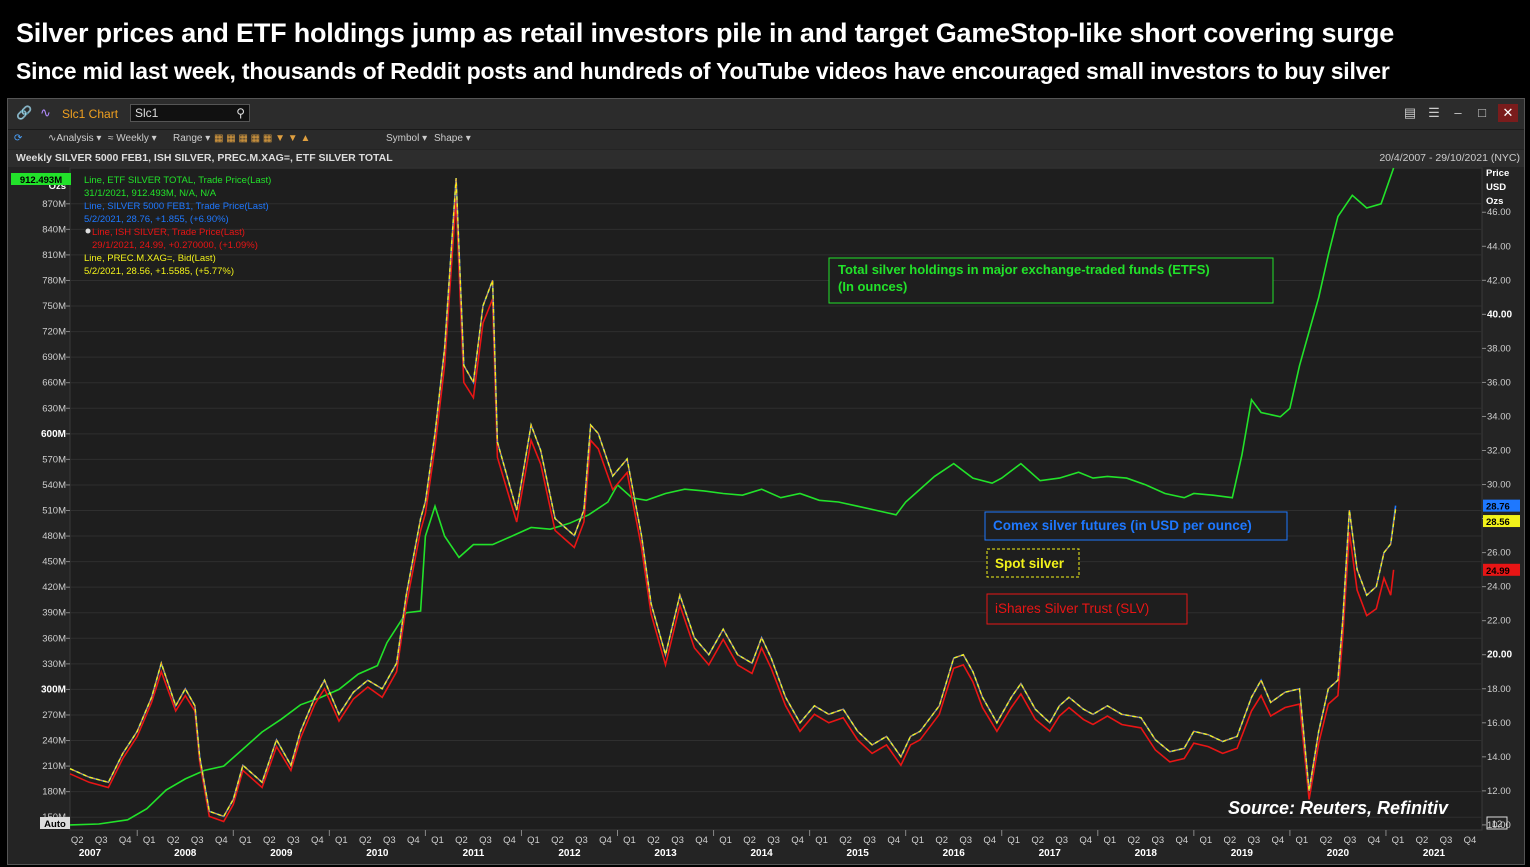  Describe the element at coordinates (1338, 853) in the screenshot. I see `x-year-label: 2020` at that location.